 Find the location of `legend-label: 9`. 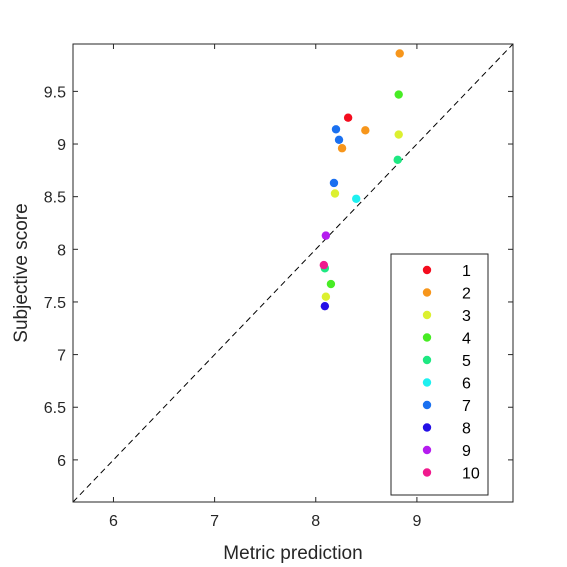

legend-label: 9 is located at coordinates (466, 451).